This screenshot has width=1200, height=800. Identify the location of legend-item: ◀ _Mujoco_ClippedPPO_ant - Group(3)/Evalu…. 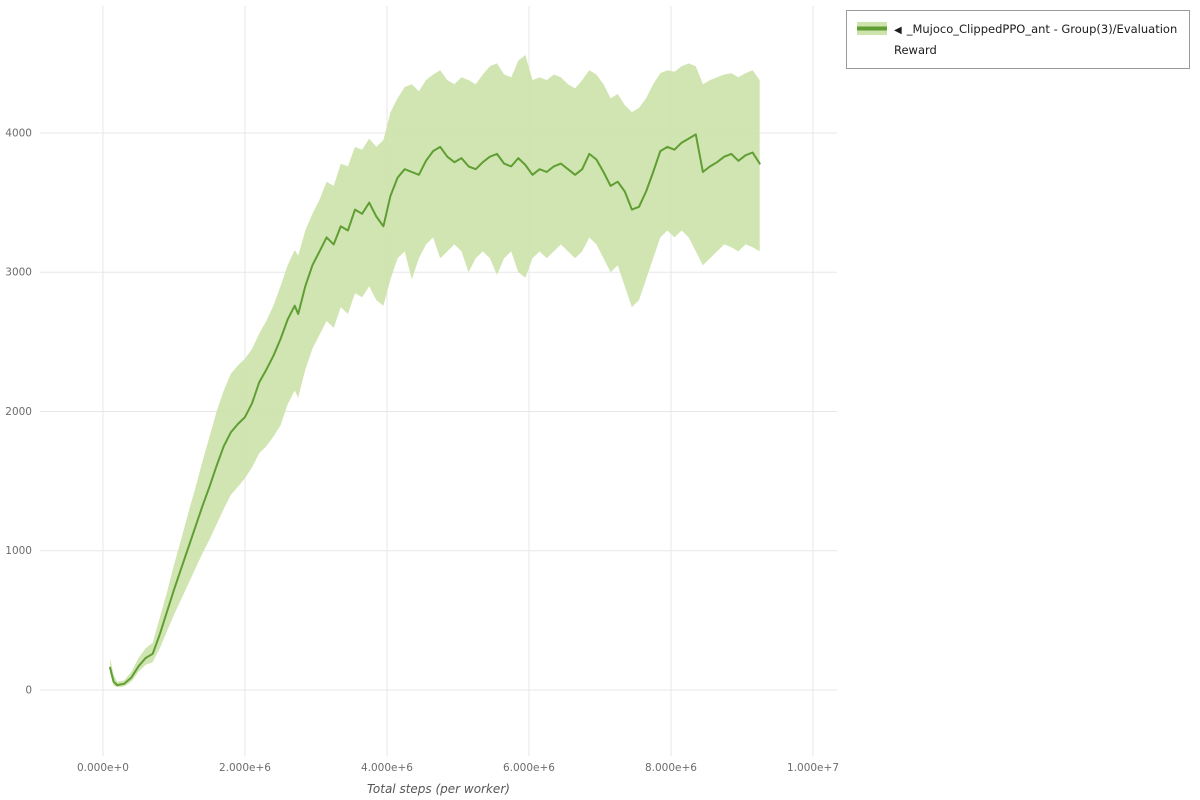
(1018, 39).